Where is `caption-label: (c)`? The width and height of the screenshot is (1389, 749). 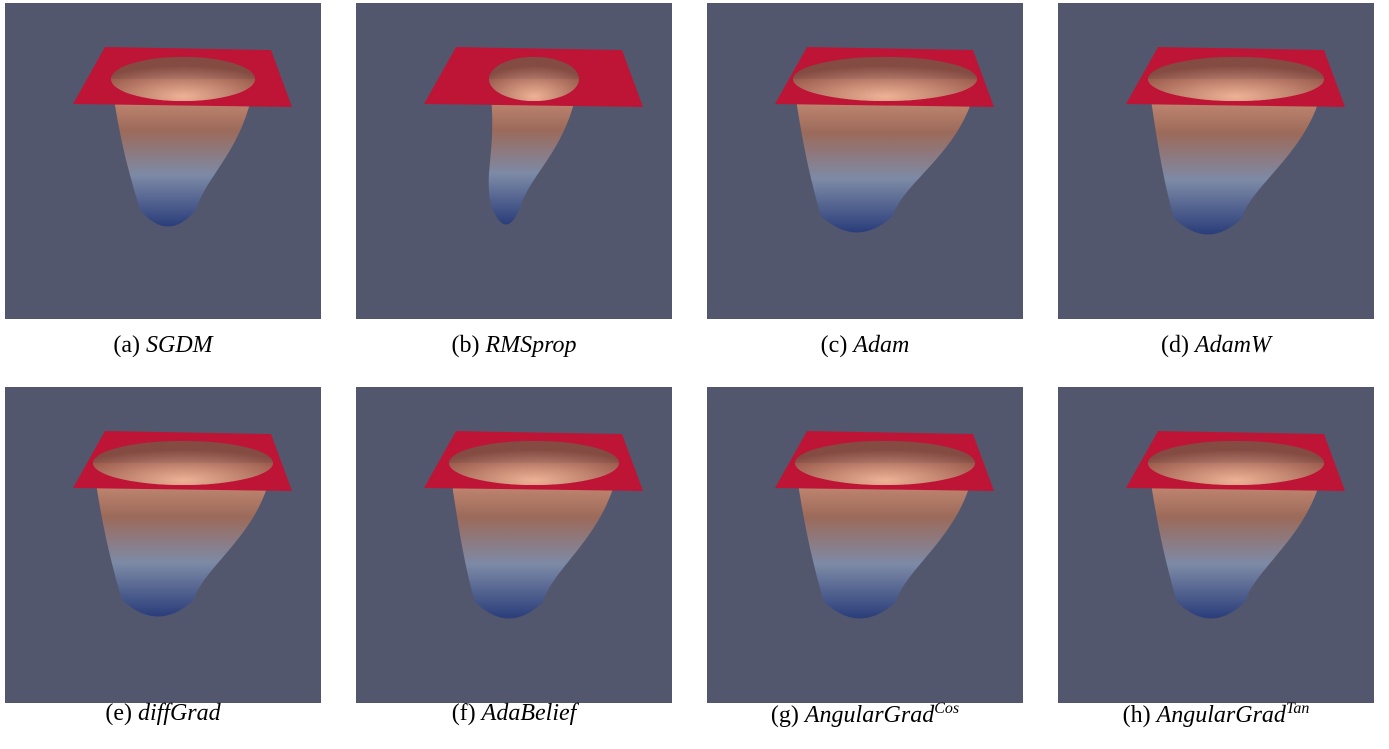
caption-label: (c) is located at coordinates (834, 345).